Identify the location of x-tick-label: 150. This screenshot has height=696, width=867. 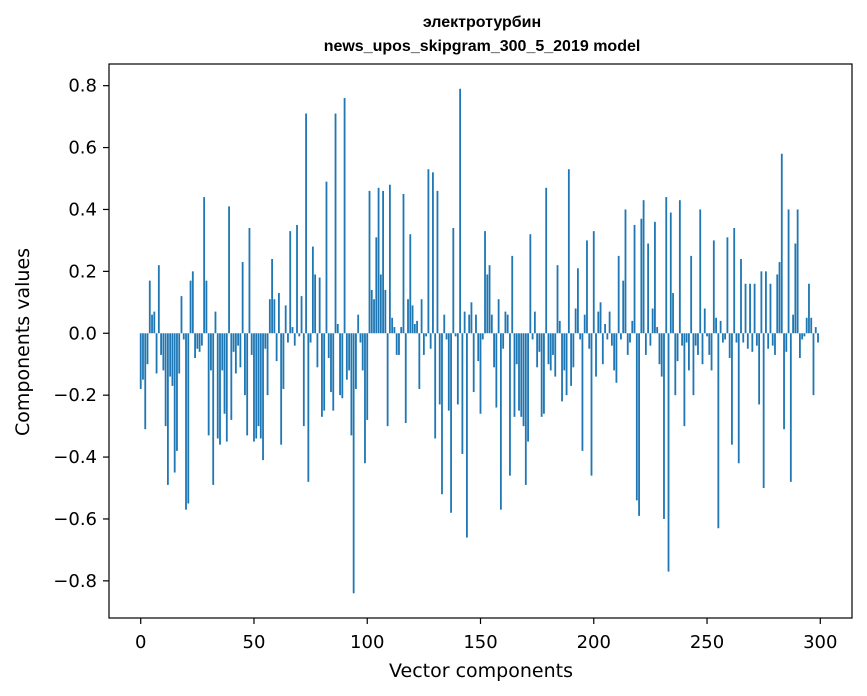
(480, 642).